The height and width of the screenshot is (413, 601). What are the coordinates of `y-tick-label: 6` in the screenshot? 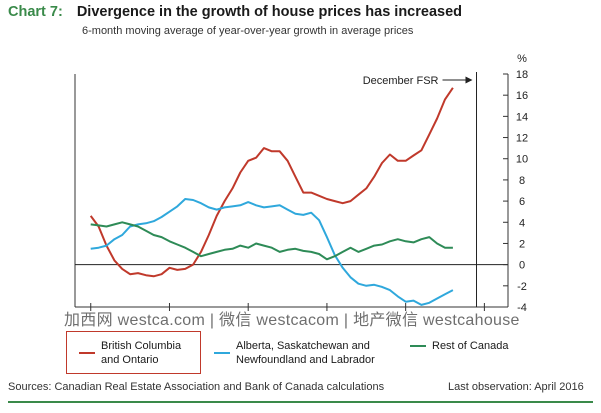 It's located at (522, 202).